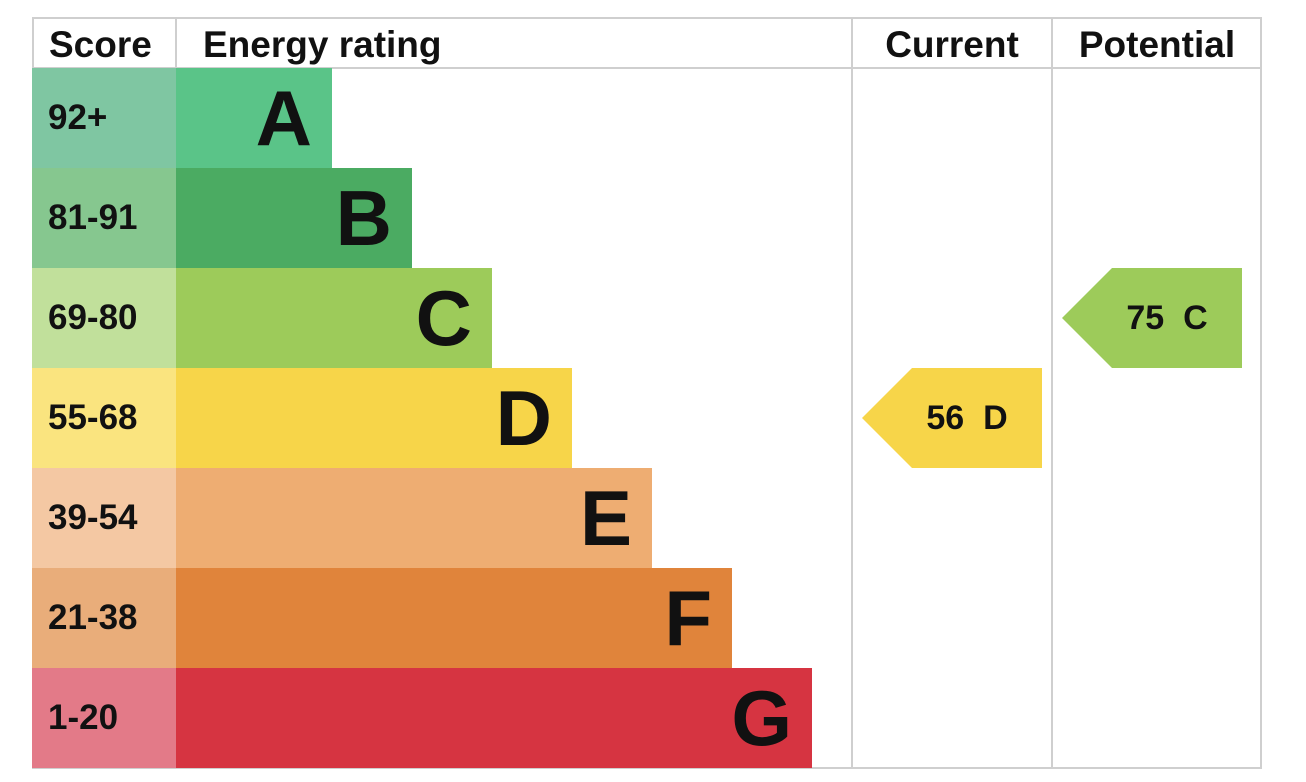 The image size is (1306, 782). I want to click on score-range-c: 69-80, so click(104, 318).